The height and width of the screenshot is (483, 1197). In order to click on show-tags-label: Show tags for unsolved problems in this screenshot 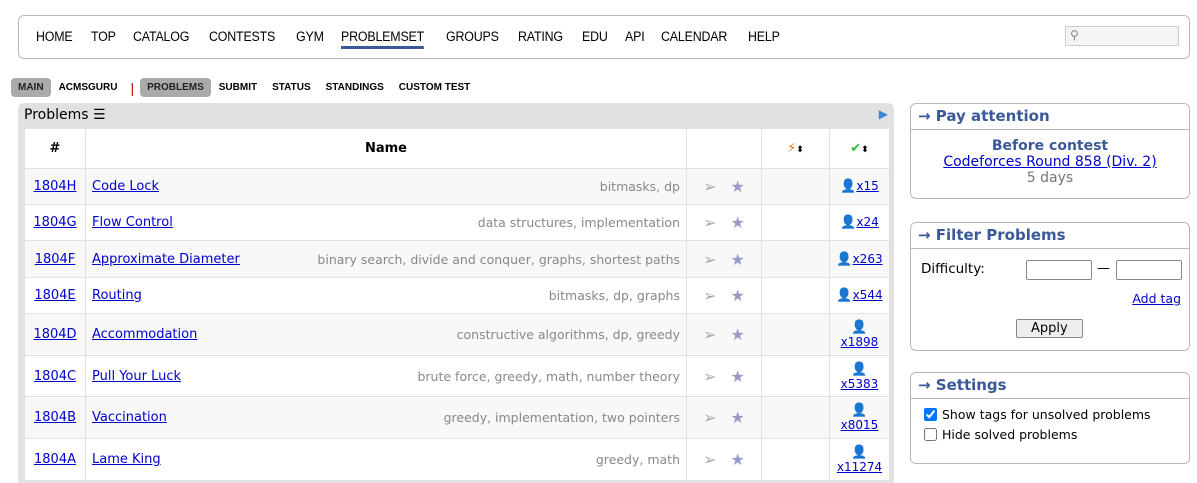, I will do `click(1046, 414)`.